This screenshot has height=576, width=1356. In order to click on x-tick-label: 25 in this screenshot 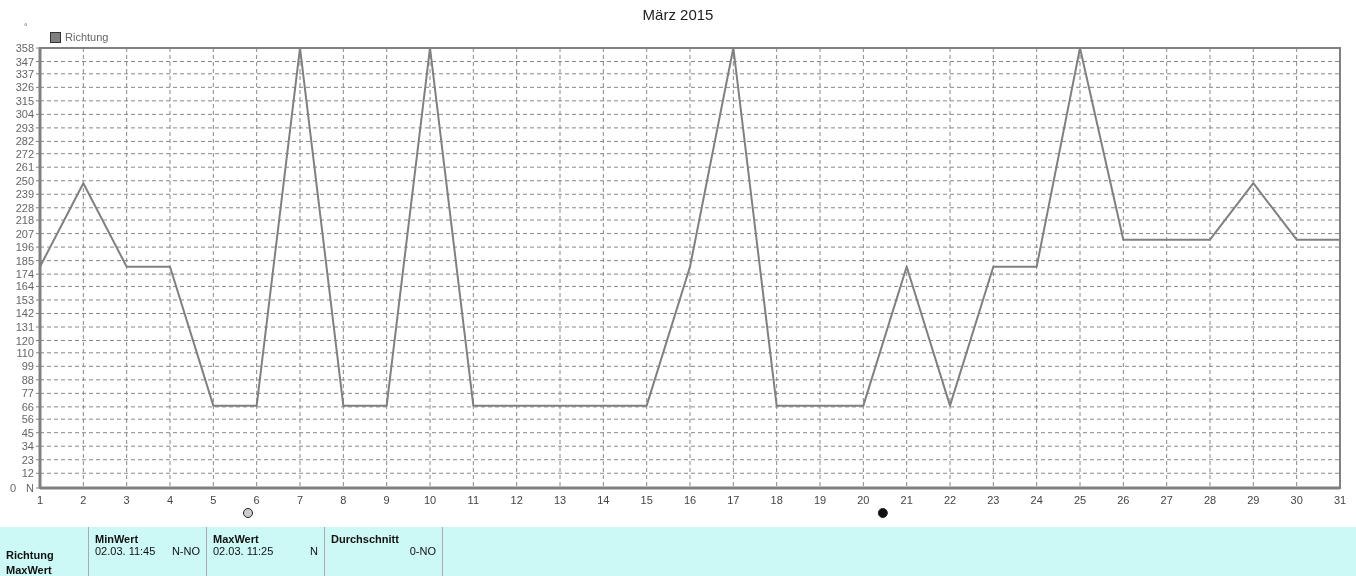, I will do `click(1080, 499)`.